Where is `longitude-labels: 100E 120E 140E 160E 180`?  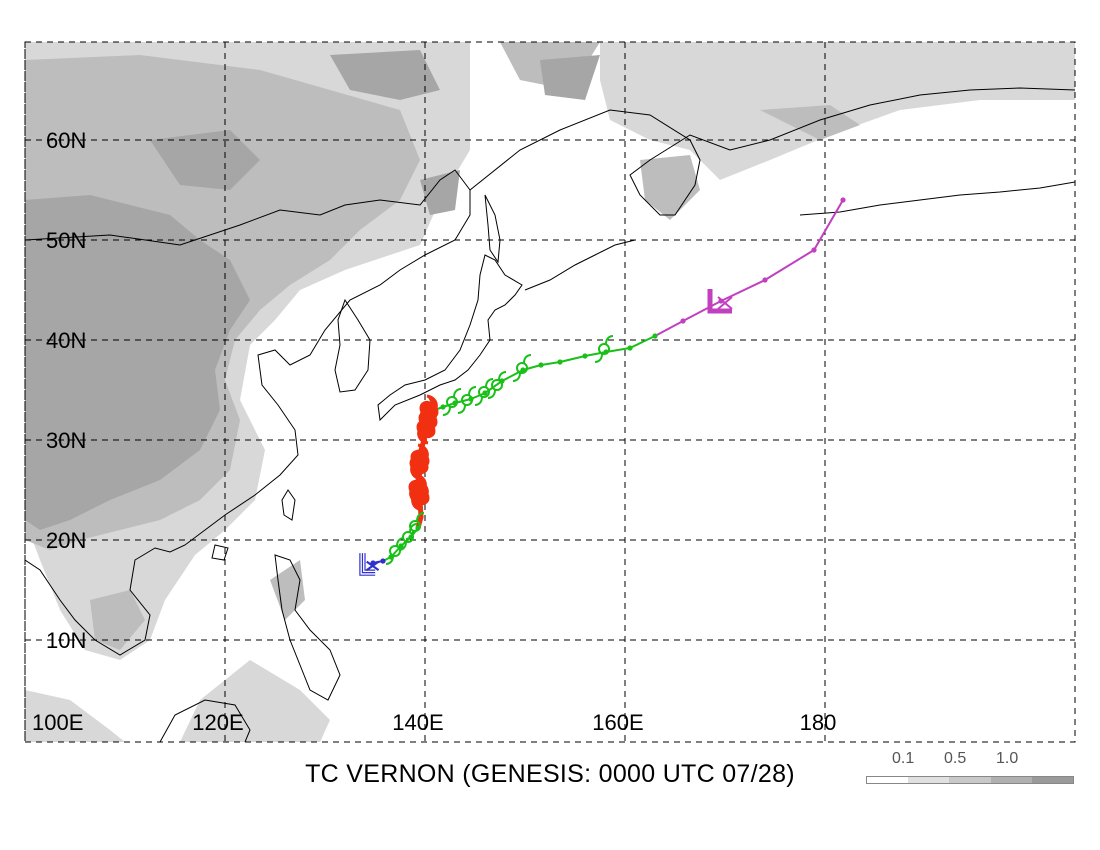
longitude-labels: 100E 120E 140E 160E 180 is located at coordinates (434, 722).